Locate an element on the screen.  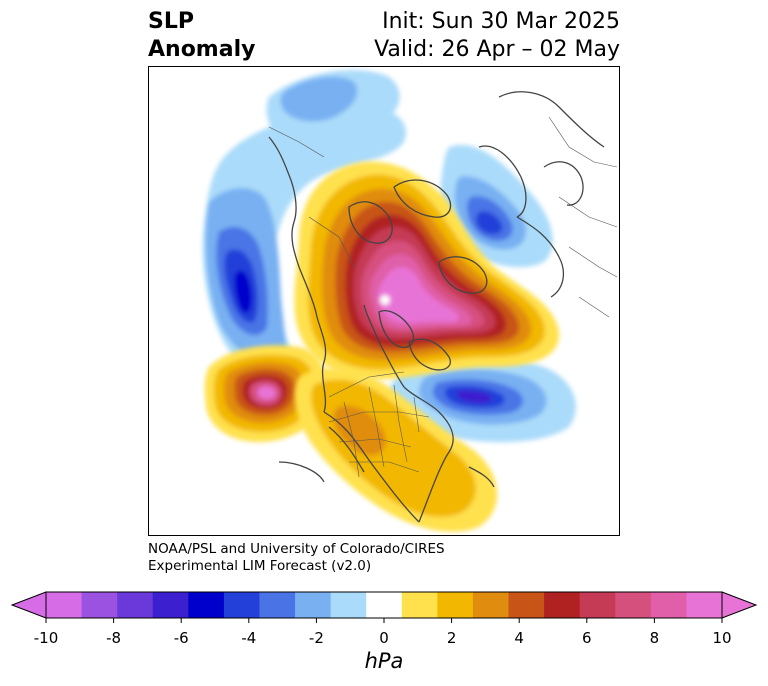
title-line-1: SLP is located at coordinates (171, 21).